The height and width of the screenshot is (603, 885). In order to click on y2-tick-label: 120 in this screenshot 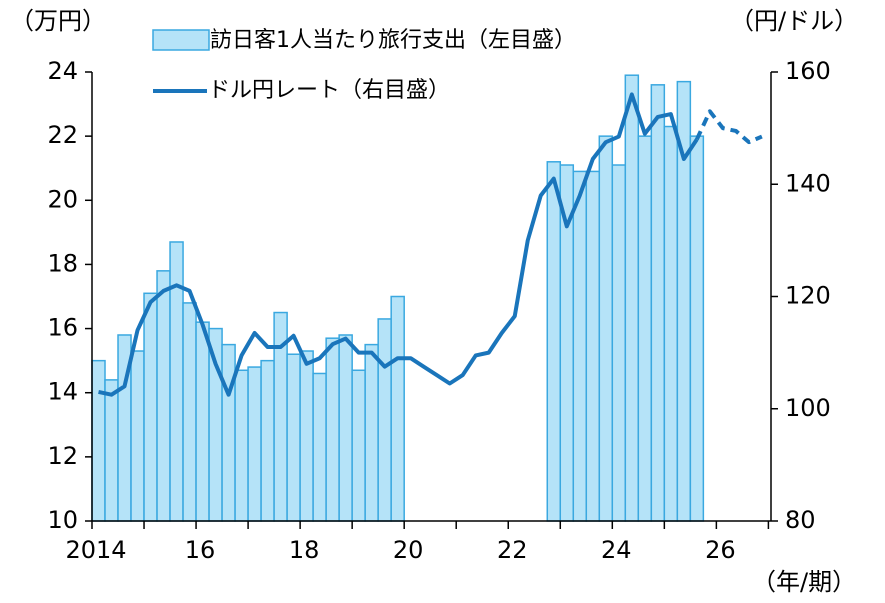, I will do `click(808, 296)`.